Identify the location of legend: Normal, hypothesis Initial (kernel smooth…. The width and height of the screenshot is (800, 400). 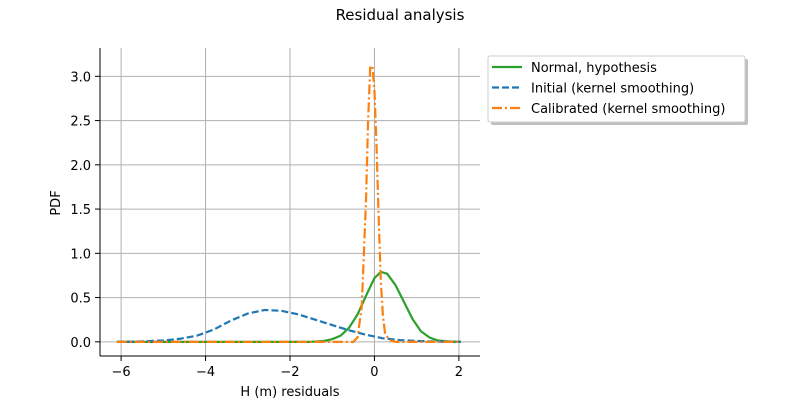
(617, 90).